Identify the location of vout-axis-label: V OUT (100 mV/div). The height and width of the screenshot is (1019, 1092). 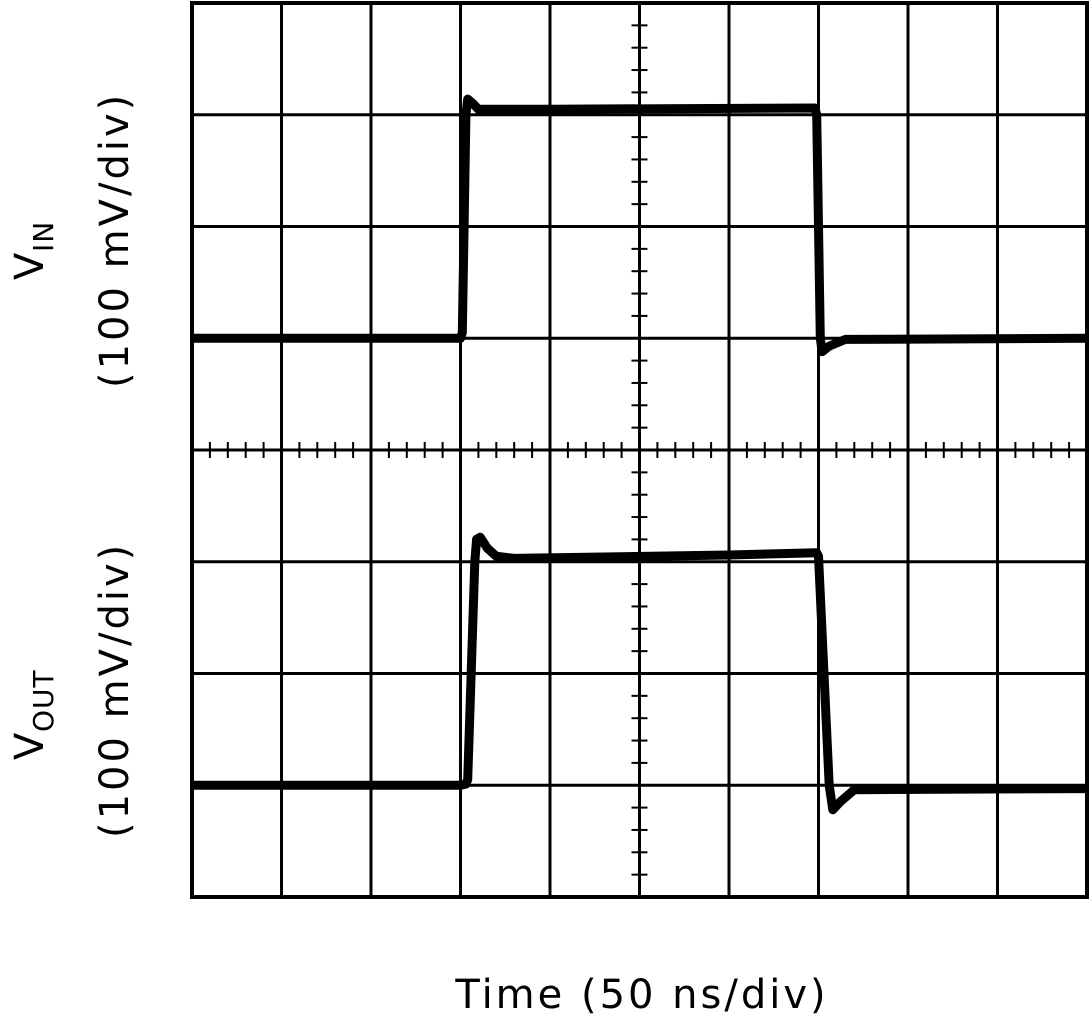
(72, 690).